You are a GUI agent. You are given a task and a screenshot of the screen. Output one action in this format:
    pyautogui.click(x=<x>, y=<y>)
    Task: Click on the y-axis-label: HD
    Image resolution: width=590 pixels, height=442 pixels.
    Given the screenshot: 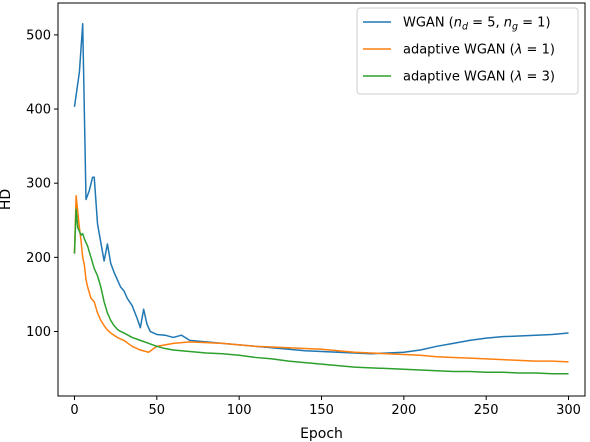 What is the action you would take?
    pyautogui.click(x=7, y=199)
    